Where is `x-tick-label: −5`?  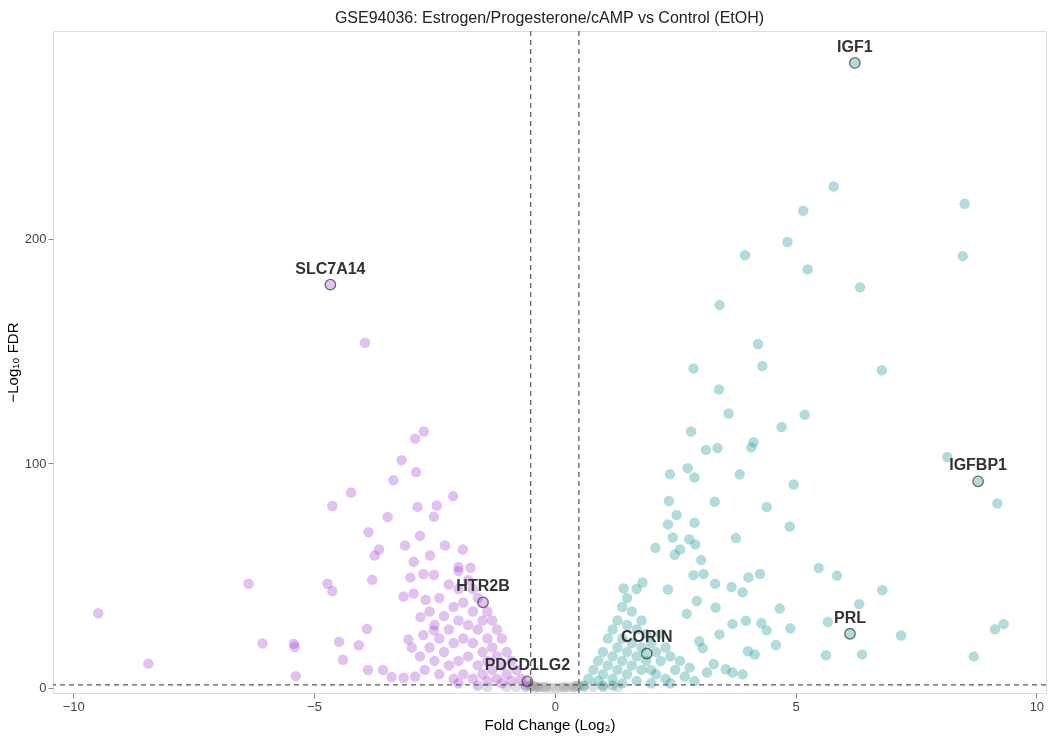 x-tick-label: −5 is located at coordinates (314, 706).